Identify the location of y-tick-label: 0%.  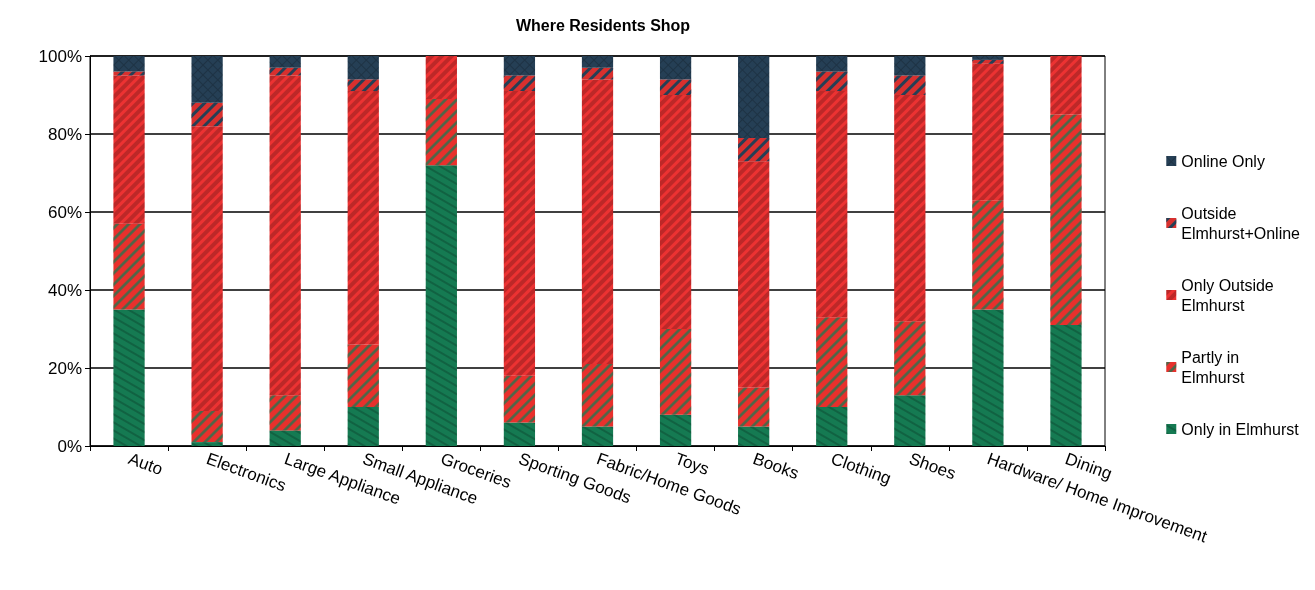
(69, 446).